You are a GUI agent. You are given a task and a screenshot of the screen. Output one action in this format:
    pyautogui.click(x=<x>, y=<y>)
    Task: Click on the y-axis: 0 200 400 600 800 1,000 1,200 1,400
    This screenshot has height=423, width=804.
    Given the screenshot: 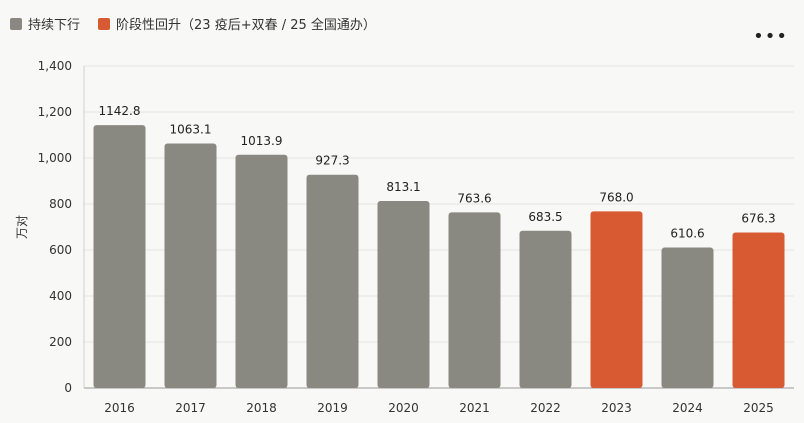 What is the action you would take?
    pyautogui.click(x=55, y=227)
    